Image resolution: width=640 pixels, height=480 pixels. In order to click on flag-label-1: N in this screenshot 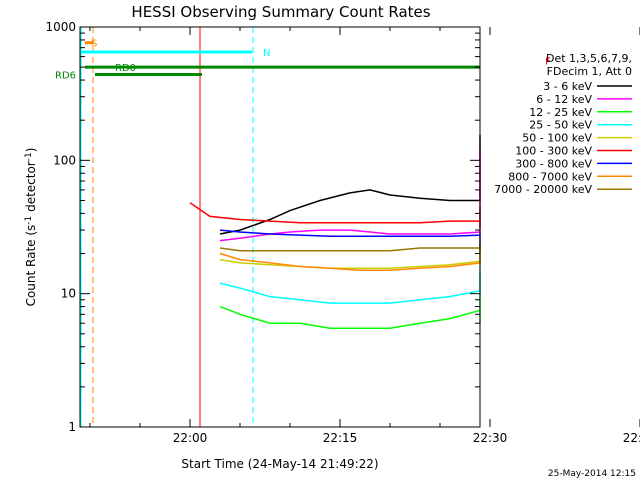, I will do `click(266, 53)`.